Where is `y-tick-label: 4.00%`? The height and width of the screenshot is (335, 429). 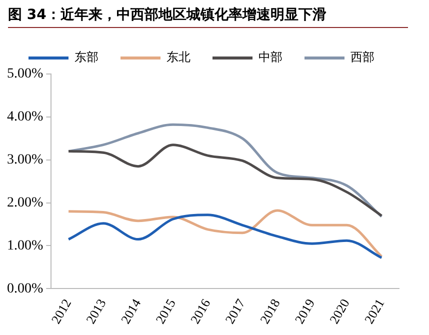
y-tick-label: 4.00% is located at coordinates (25, 117).